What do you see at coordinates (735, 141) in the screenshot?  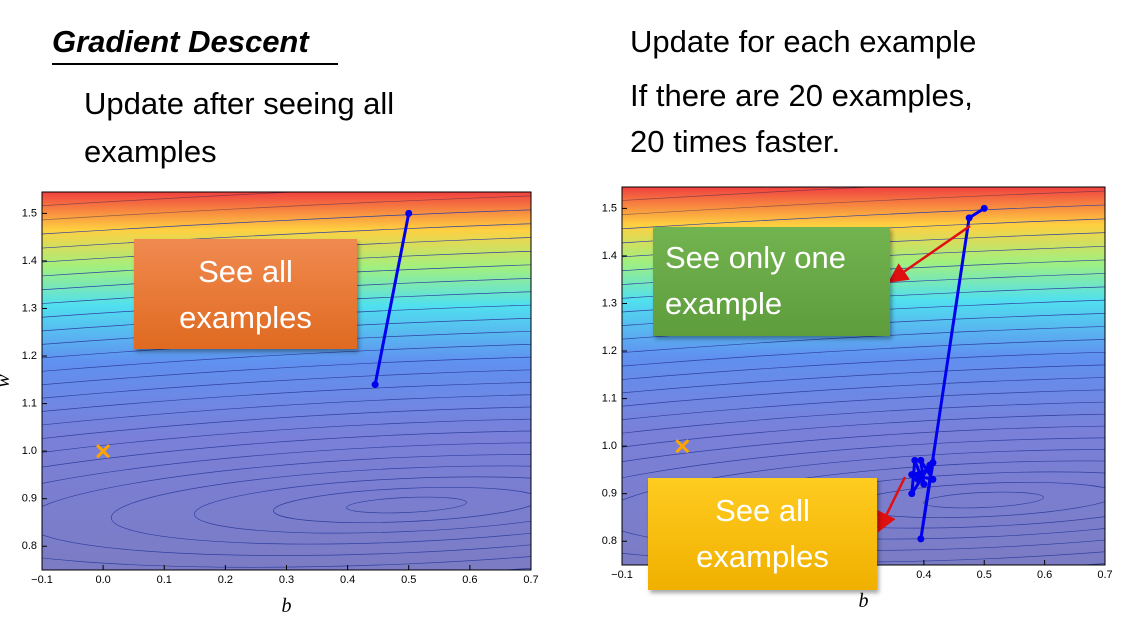 I see `text-line: 20 times faster.` at bounding box center [735, 141].